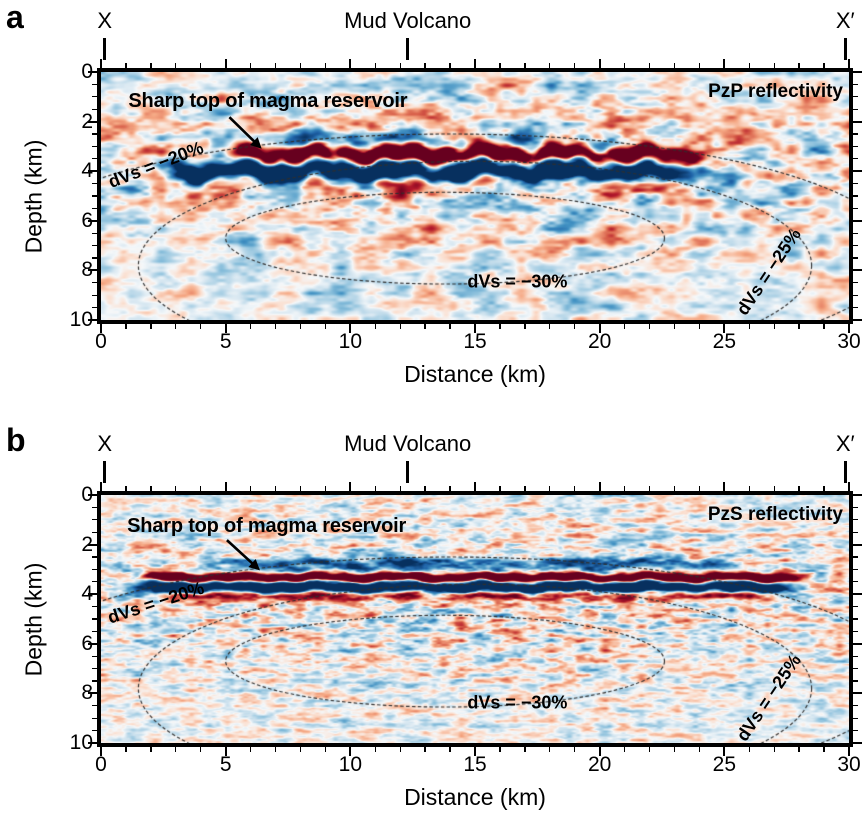 This screenshot has width=863, height=813. What do you see at coordinates (16, 440) in the screenshot?
I see `panel-letter-b: b` at bounding box center [16, 440].